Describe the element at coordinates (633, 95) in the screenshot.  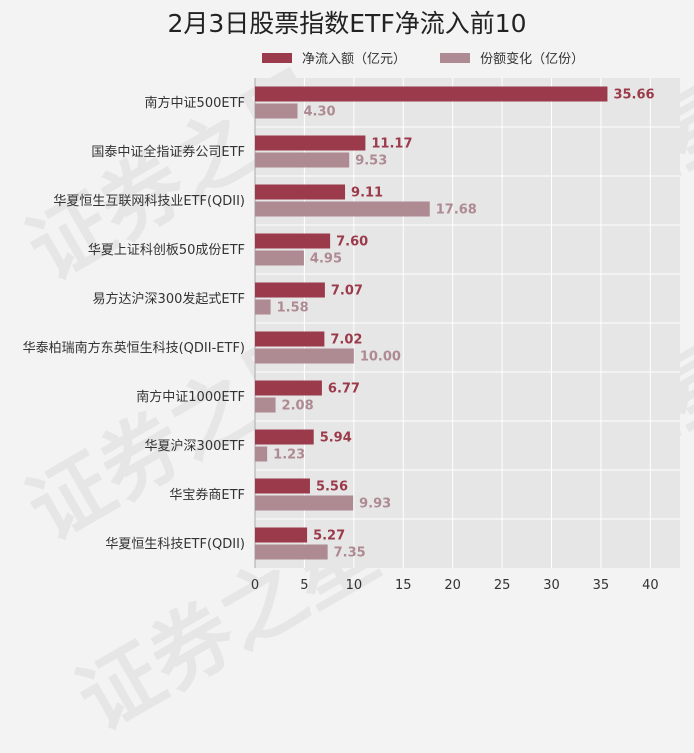
I see `data-label-net-inflow: 35.66` at that location.